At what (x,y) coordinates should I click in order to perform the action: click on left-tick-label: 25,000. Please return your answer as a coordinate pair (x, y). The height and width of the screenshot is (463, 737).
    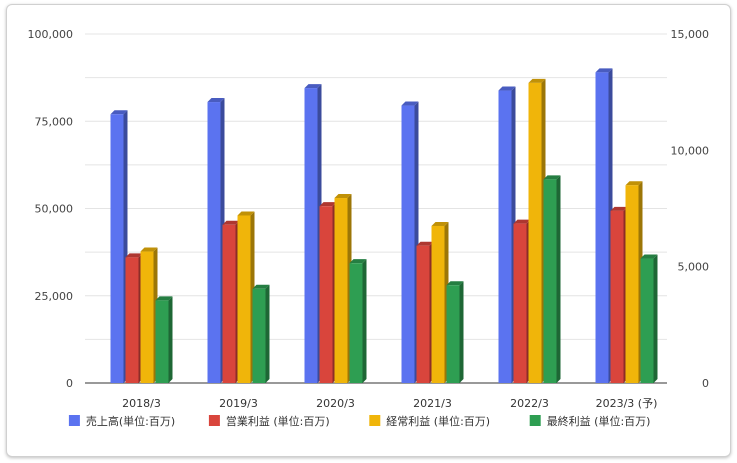
    Looking at the image, I should click on (54, 296).